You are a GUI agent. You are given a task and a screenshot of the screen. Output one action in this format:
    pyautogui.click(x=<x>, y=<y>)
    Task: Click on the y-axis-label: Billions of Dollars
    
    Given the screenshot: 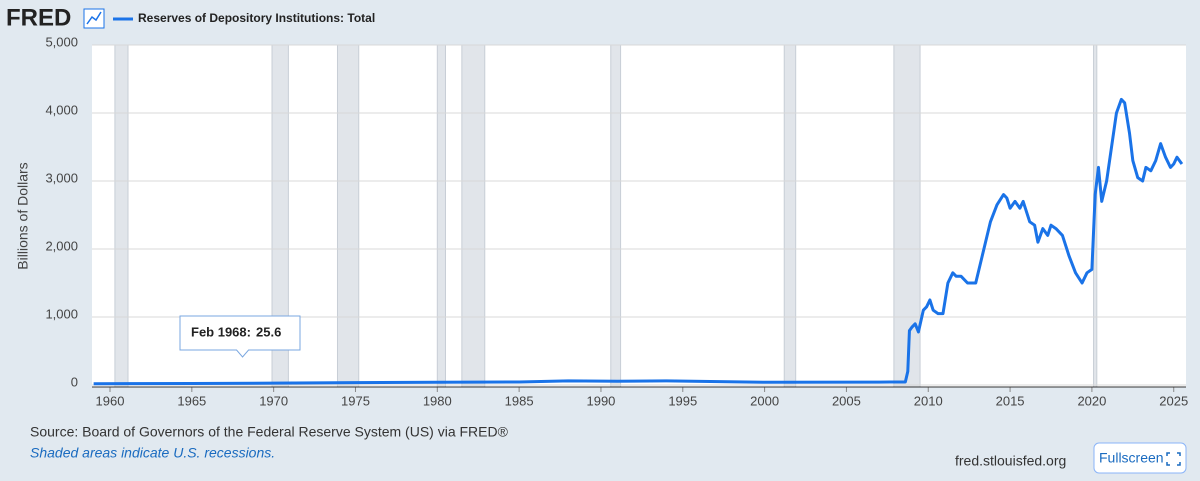 What is the action you would take?
    pyautogui.click(x=23, y=215)
    